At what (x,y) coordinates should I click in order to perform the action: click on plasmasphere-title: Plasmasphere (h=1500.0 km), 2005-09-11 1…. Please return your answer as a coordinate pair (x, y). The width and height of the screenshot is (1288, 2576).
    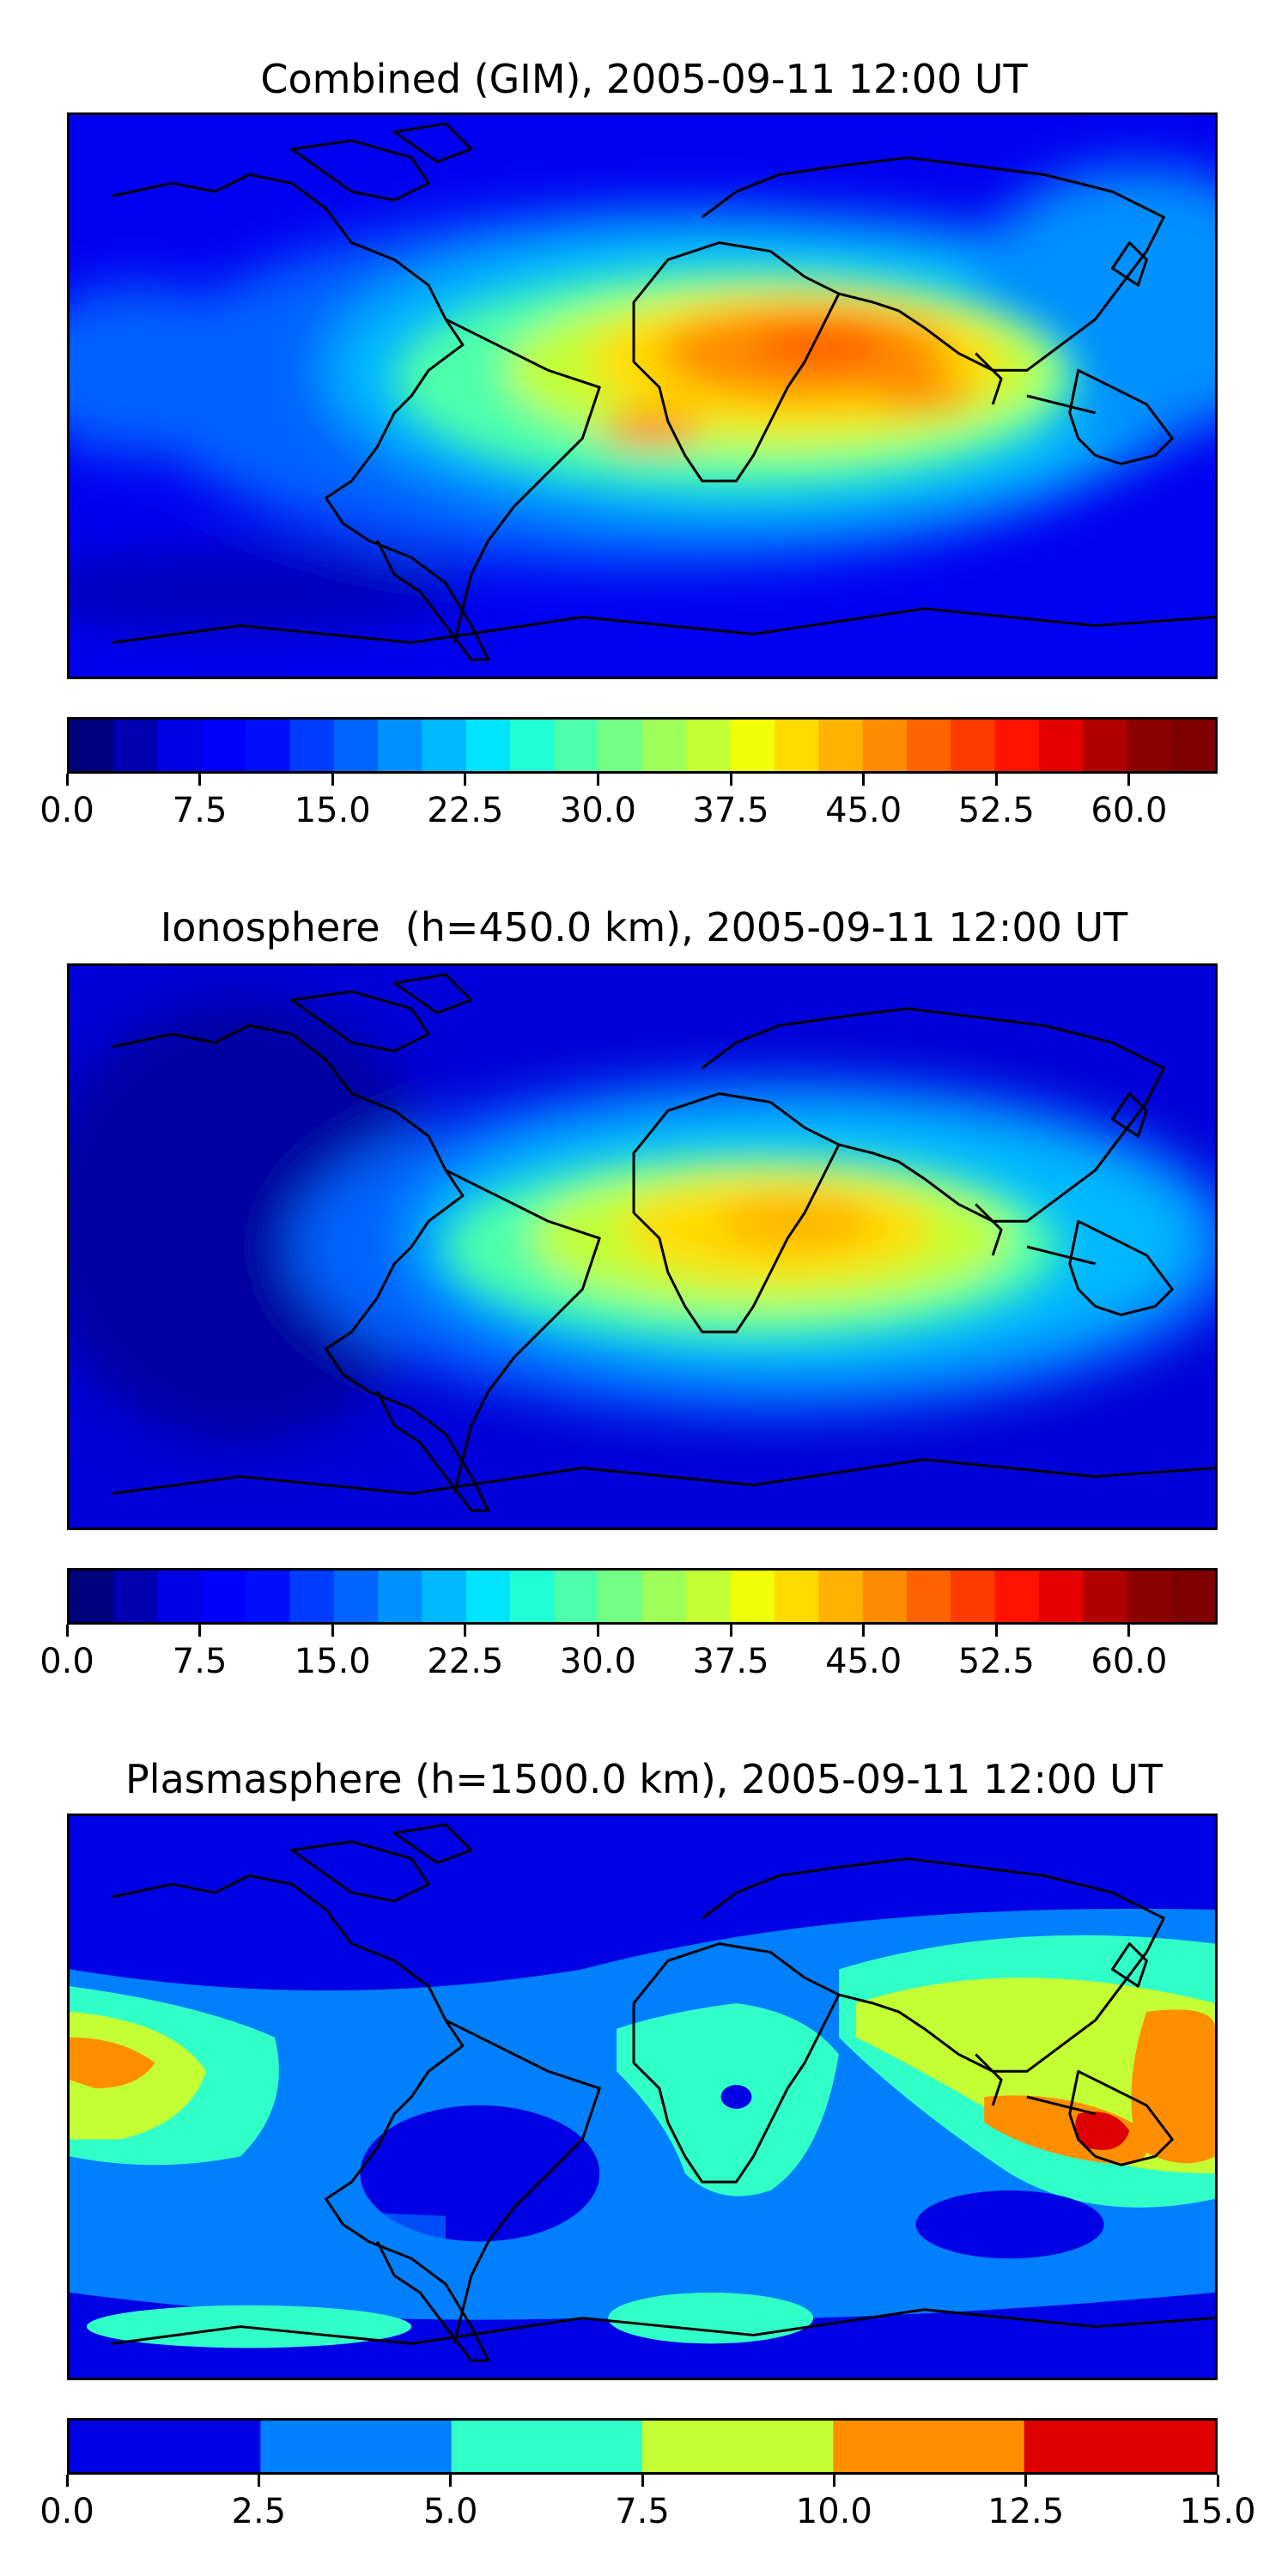
    Looking at the image, I should click on (644, 1779).